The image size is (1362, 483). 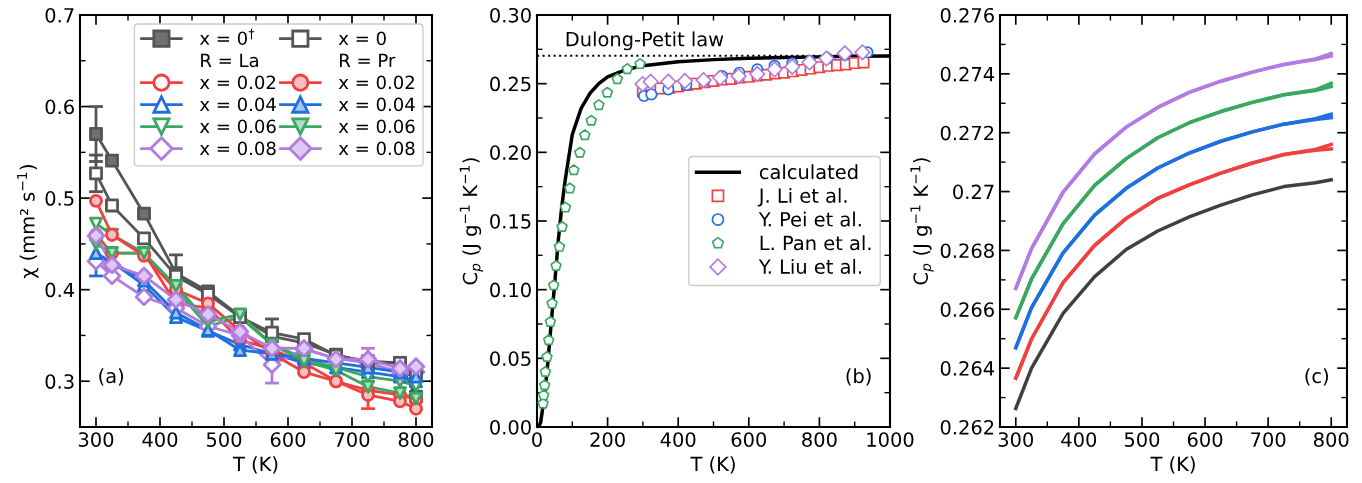 What do you see at coordinates (510, 427) in the screenshot?
I see `y-tick-label: 0.00` at bounding box center [510, 427].